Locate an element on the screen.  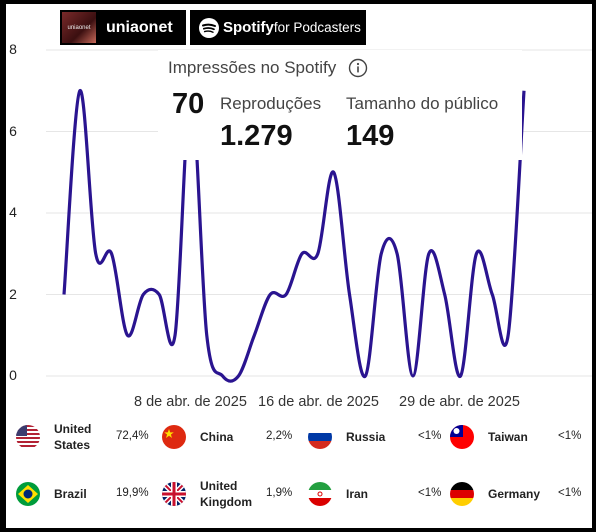
russia-flag-icon is located at coordinates (320, 437).